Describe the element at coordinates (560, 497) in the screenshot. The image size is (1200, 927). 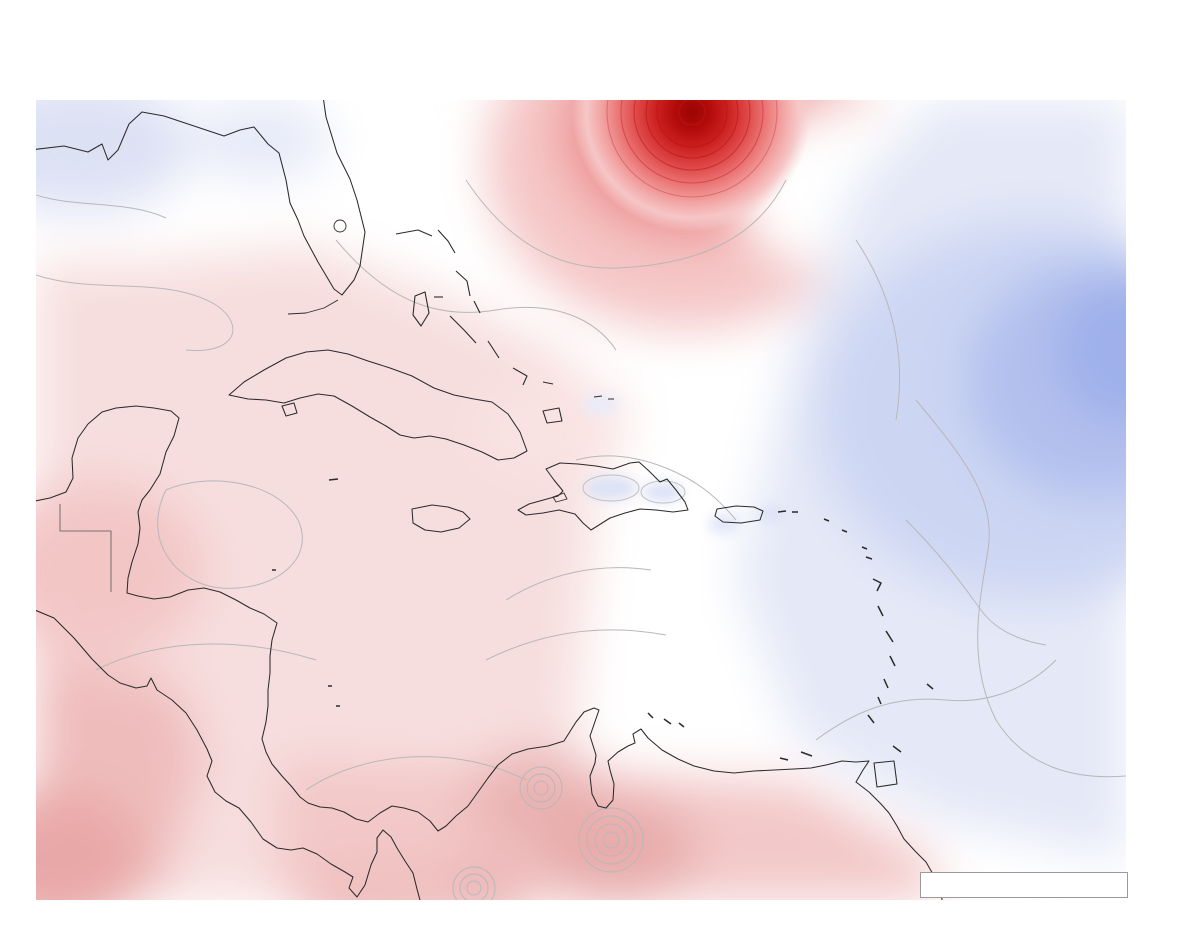
I see `coastline-gonave` at that location.